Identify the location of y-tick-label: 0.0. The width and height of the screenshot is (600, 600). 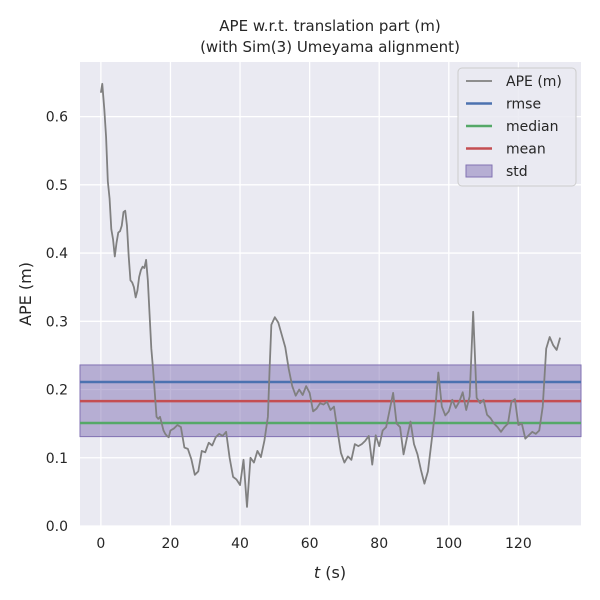
(57, 527).